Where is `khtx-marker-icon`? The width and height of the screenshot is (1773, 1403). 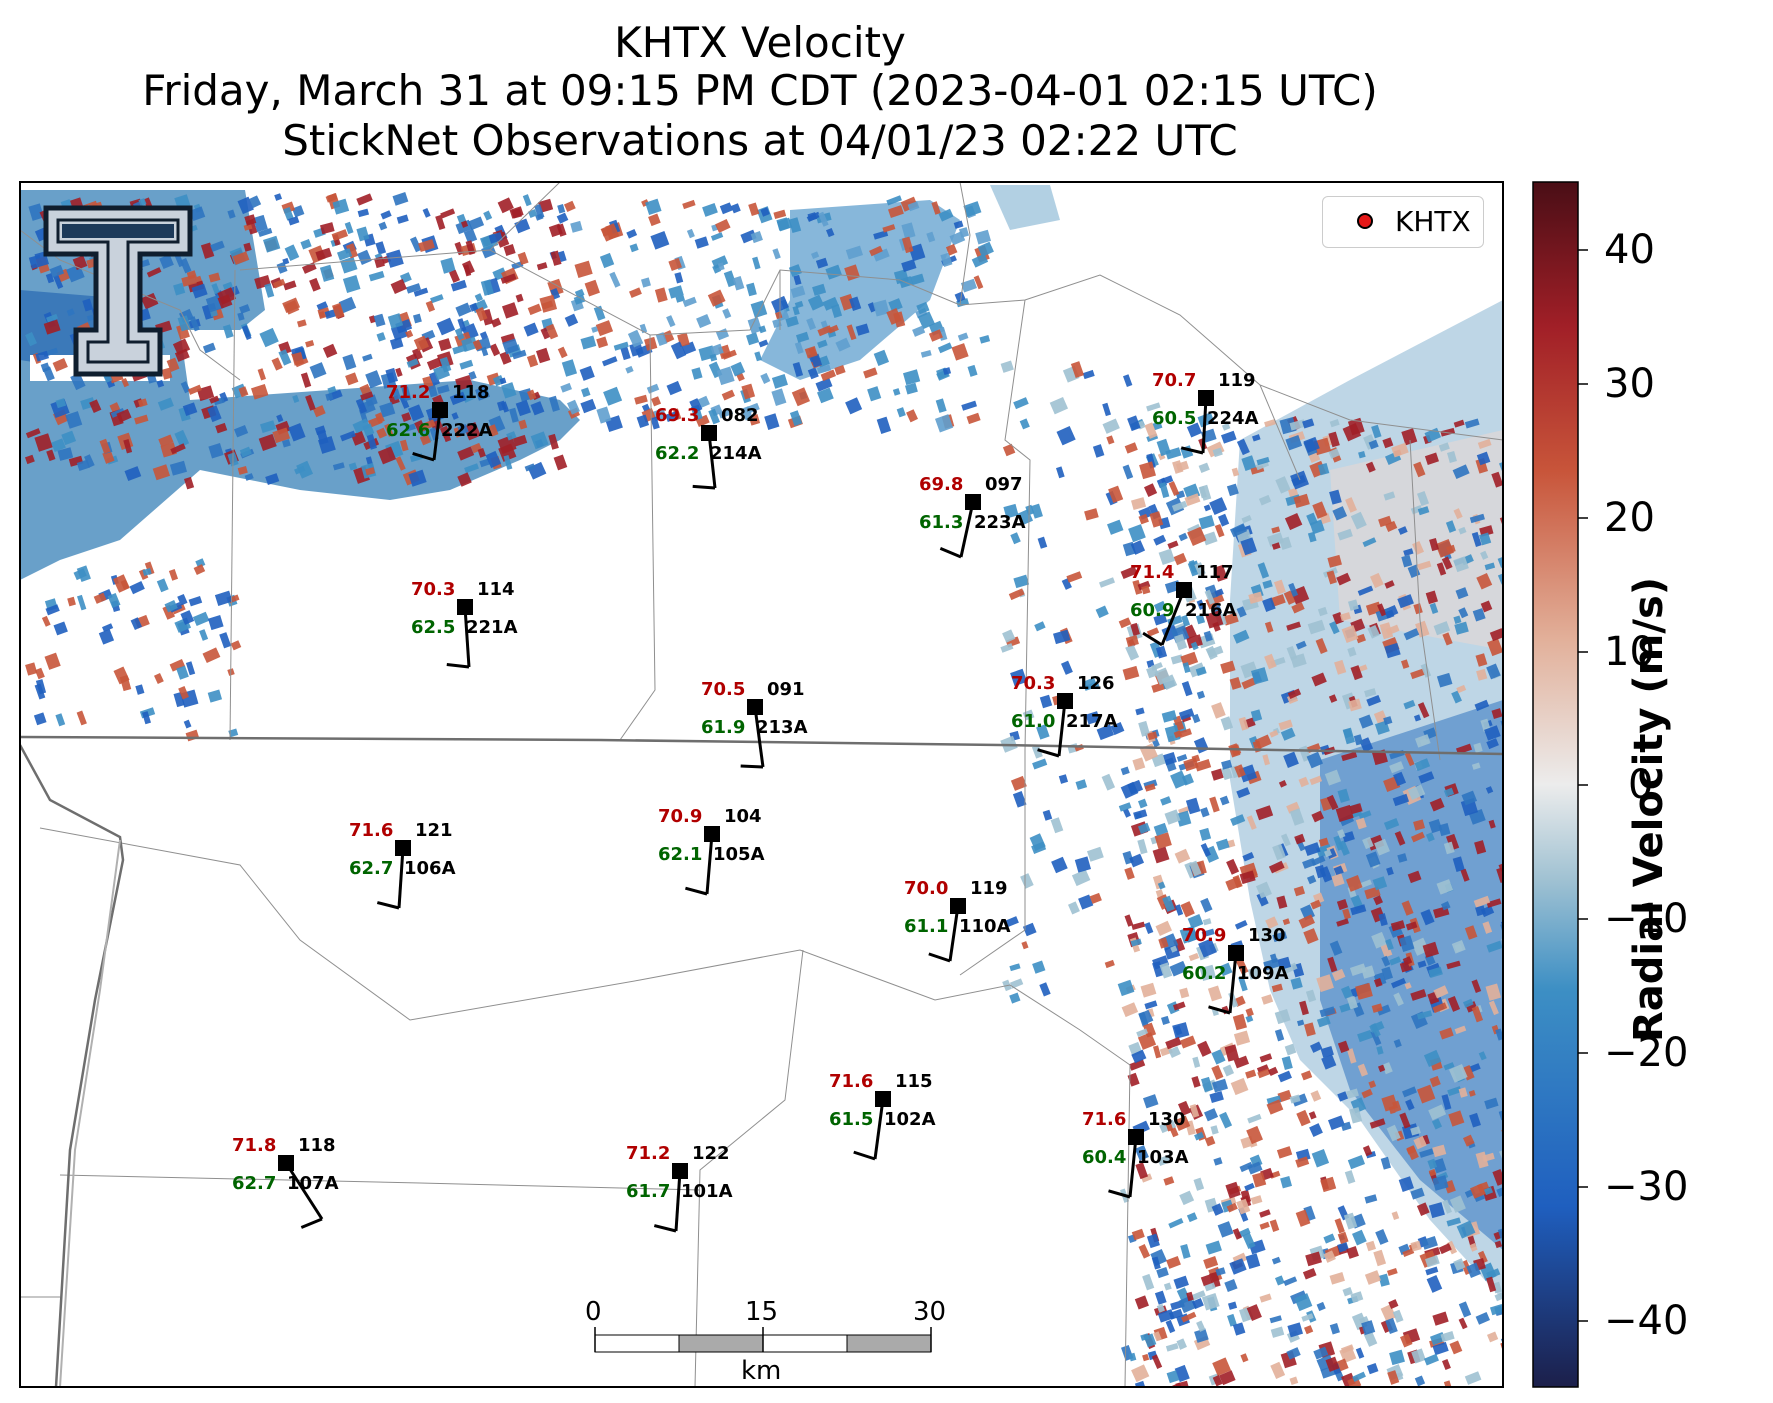 khtx-marker-icon is located at coordinates (1365, 221).